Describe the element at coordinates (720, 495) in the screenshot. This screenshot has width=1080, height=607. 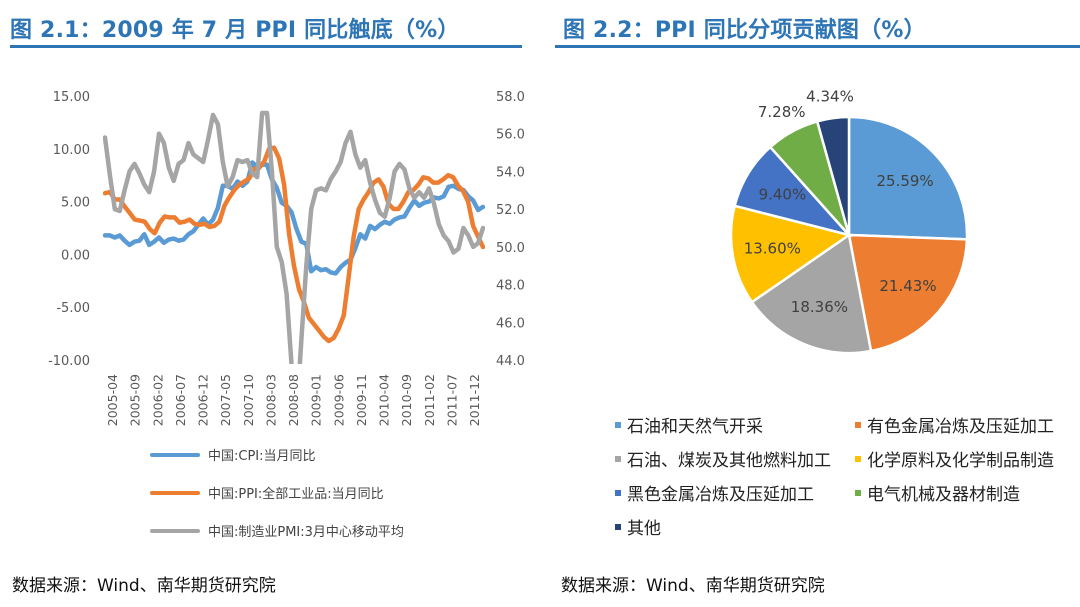
I see `pie-legend-label: 黑色金属冶炼及压延加工` at that location.